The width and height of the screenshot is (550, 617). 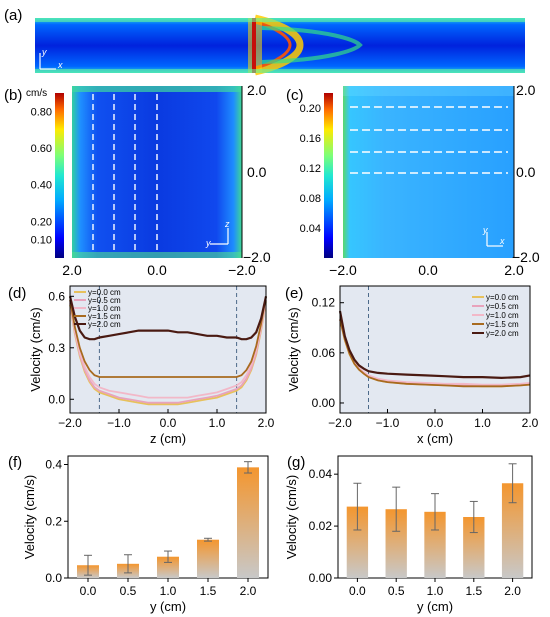 What do you see at coordinates (280, 45) in the screenshot?
I see `flow-field-a` at bounding box center [280, 45].